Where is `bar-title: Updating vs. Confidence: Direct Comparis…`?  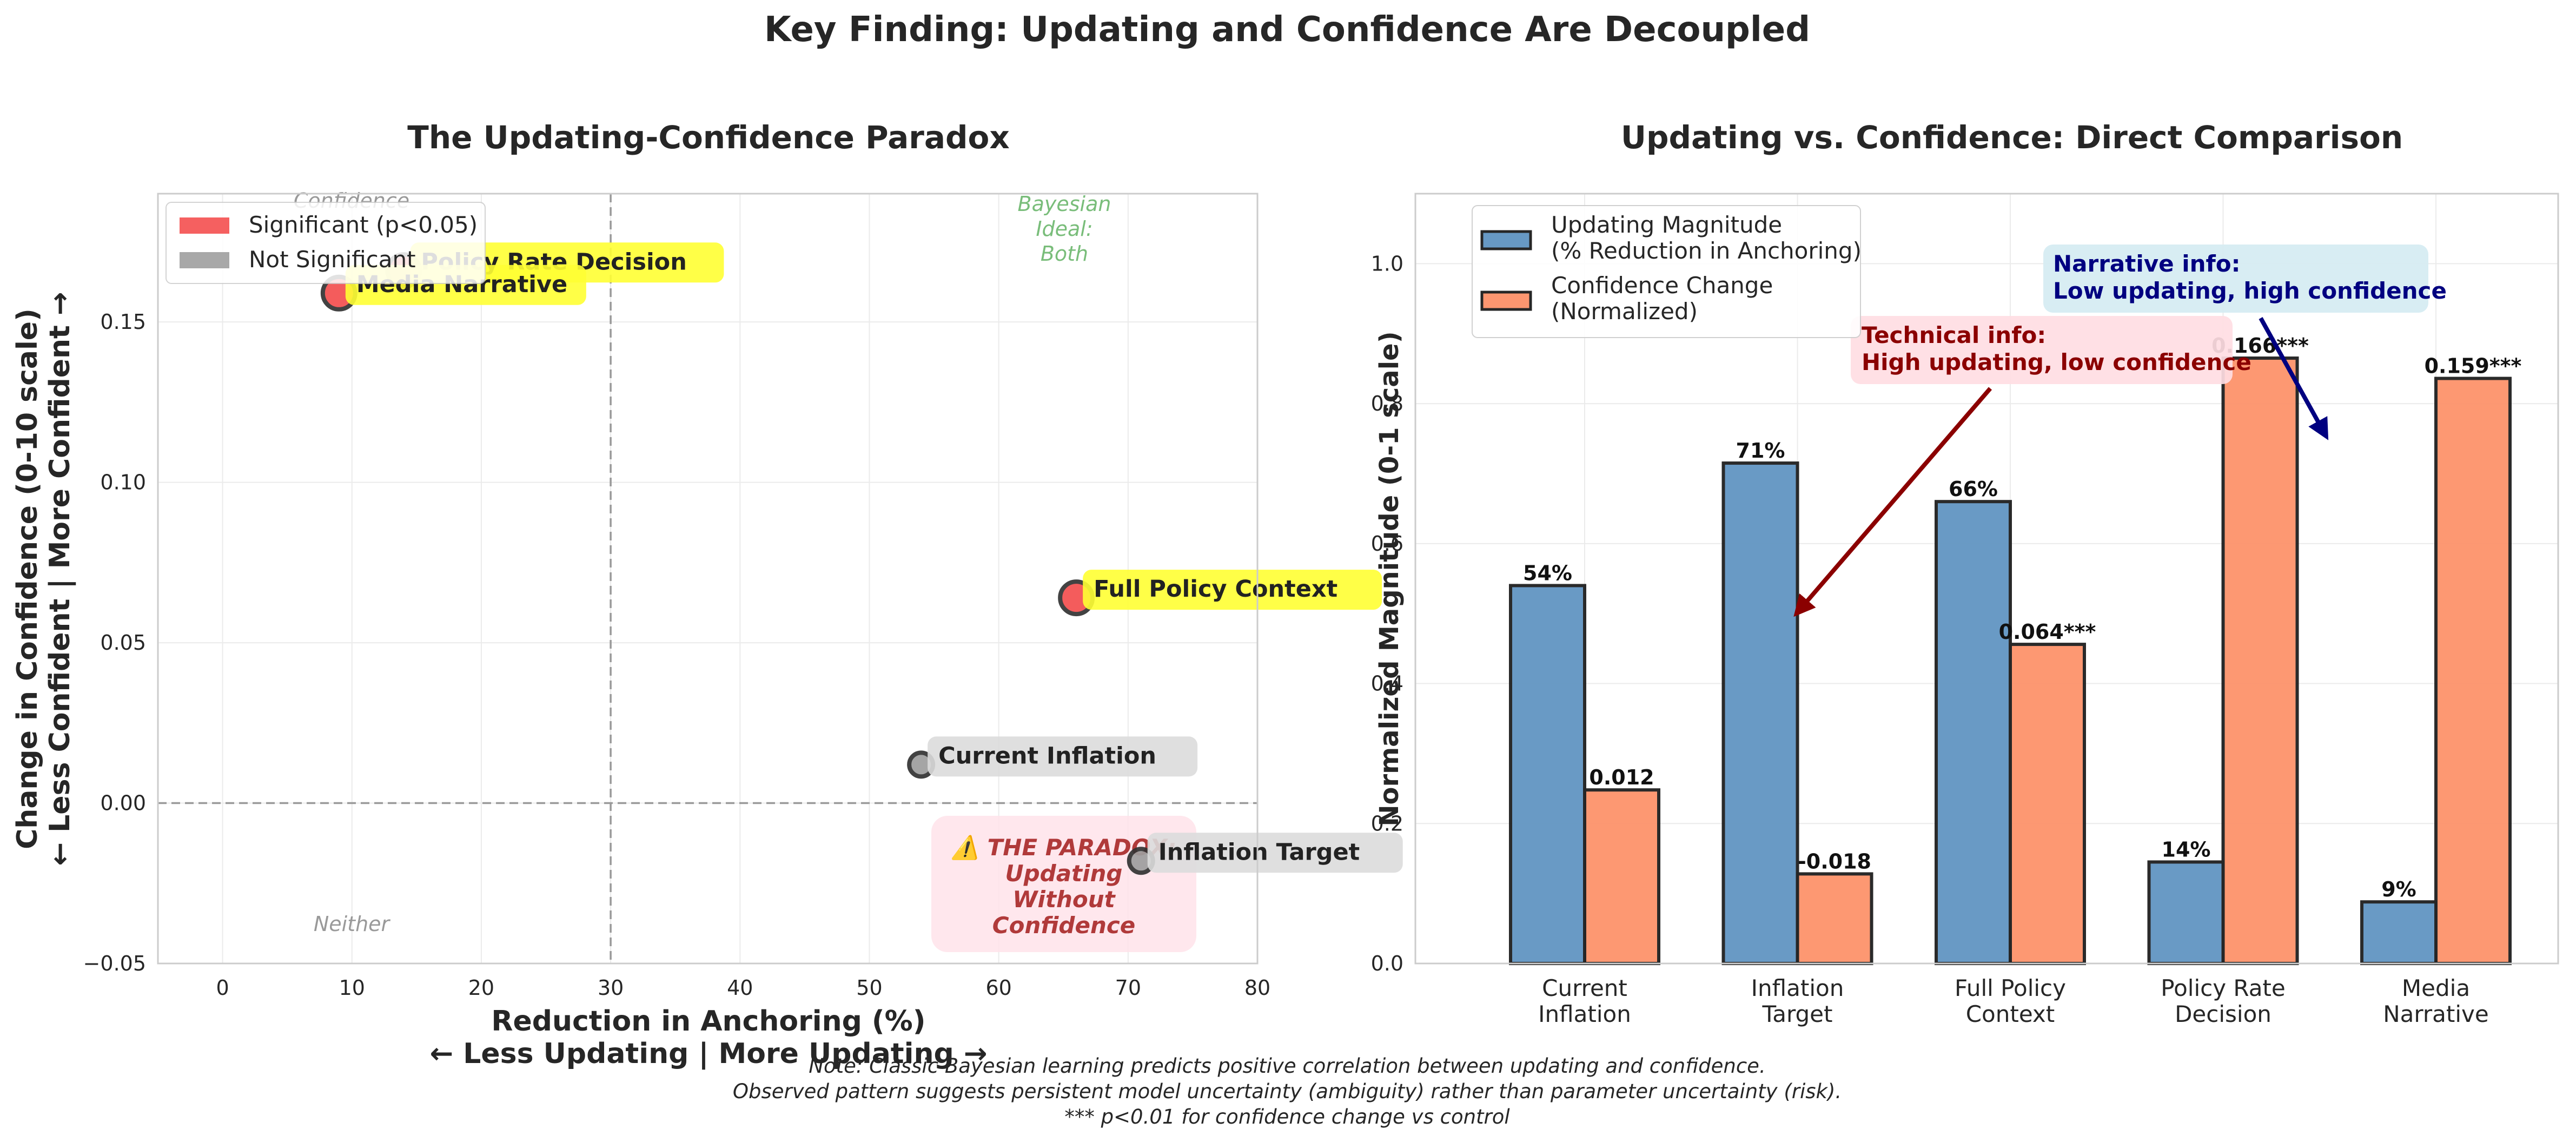
bar-title: Updating vs. Confidence: Direct Comparis… is located at coordinates (2012, 137).